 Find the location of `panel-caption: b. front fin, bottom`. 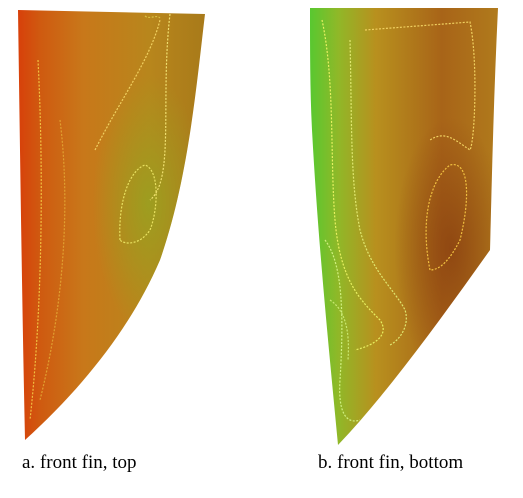

panel-caption: b. front fin, bottom is located at coordinates (390, 462).